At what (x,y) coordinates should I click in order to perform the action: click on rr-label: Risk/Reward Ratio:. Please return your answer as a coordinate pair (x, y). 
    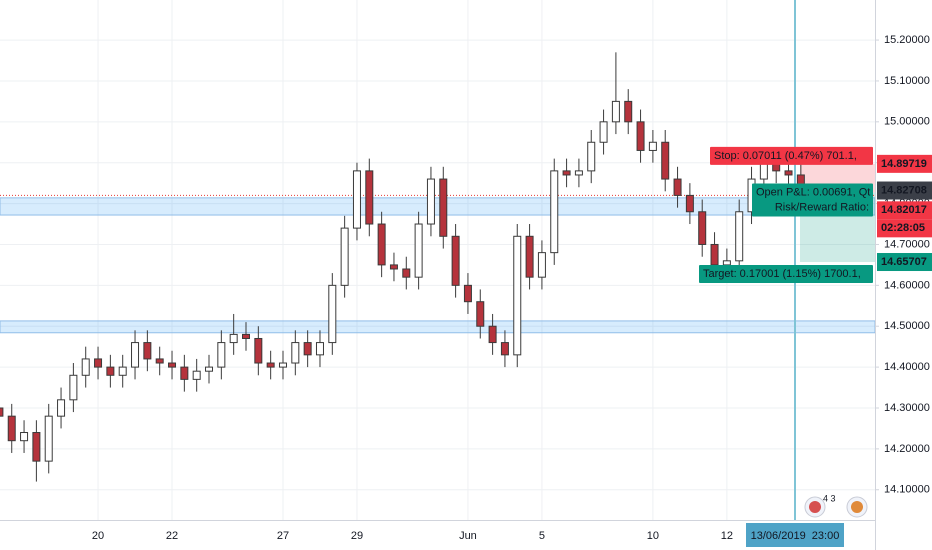
    Looking at the image, I should click on (822, 207).